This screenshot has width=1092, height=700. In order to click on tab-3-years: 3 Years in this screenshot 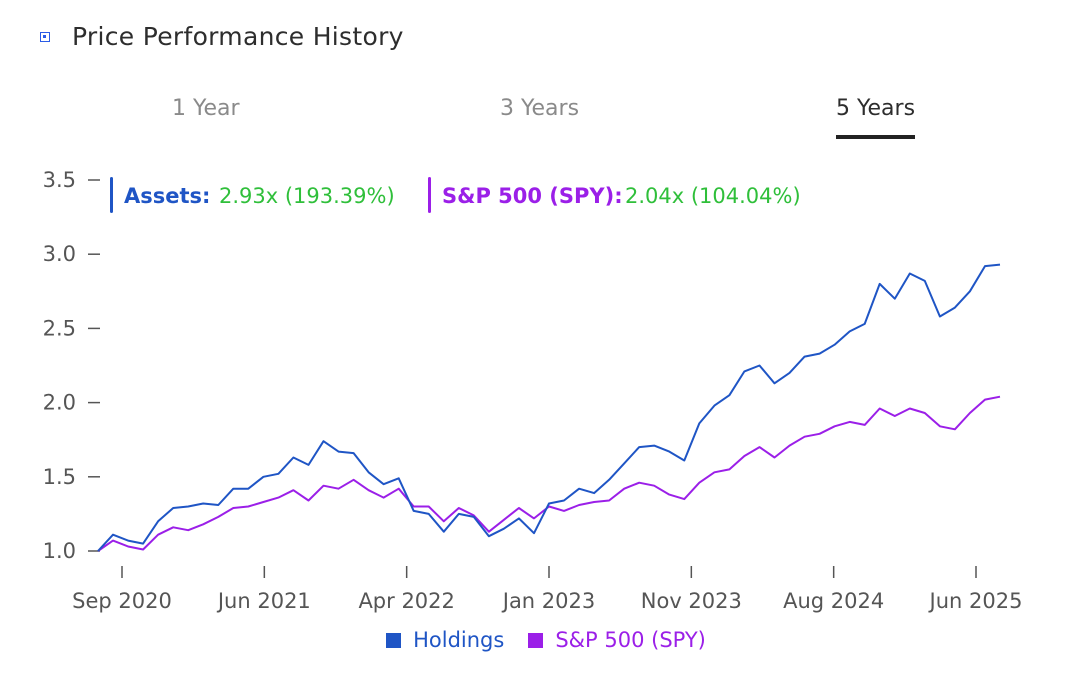, I will do `click(540, 108)`.